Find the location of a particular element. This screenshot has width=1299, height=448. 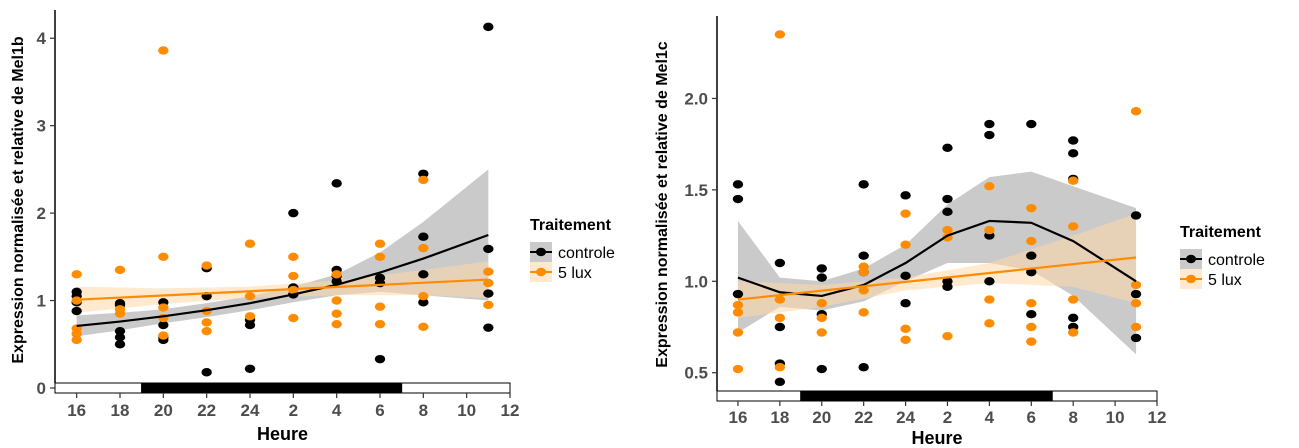

x-tick-label: 8 is located at coordinates (1072, 417).